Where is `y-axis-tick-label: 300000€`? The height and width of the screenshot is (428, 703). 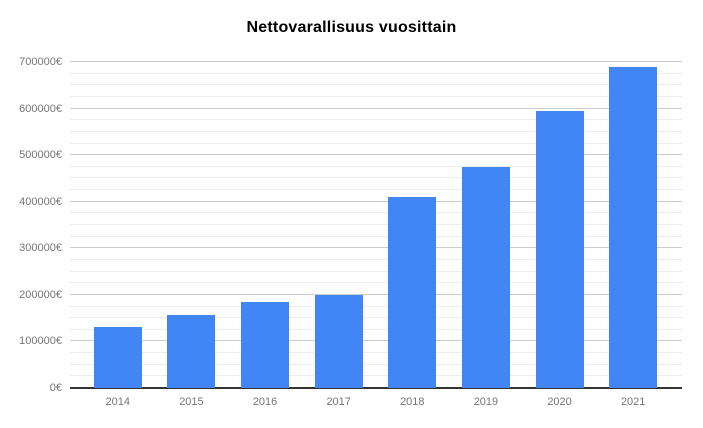 y-axis-tick-label: 300000€ is located at coordinates (40, 248).